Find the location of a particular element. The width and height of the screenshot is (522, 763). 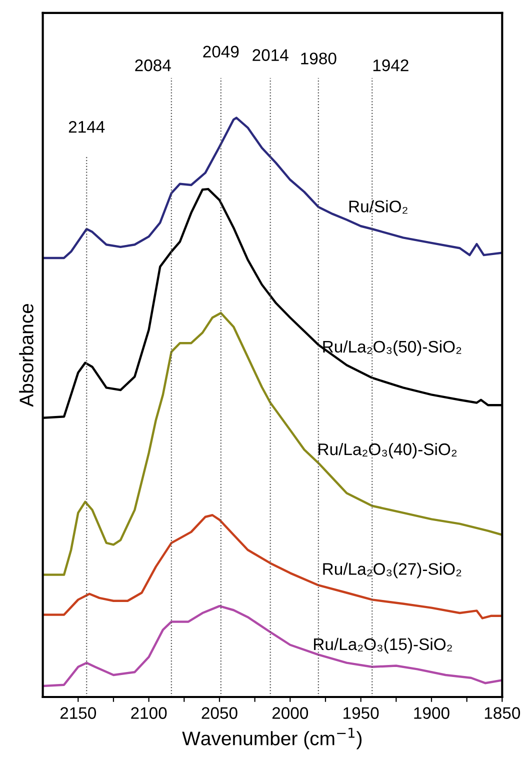

series-label: Ru/SiO₂ is located at coordinates (378, 207).